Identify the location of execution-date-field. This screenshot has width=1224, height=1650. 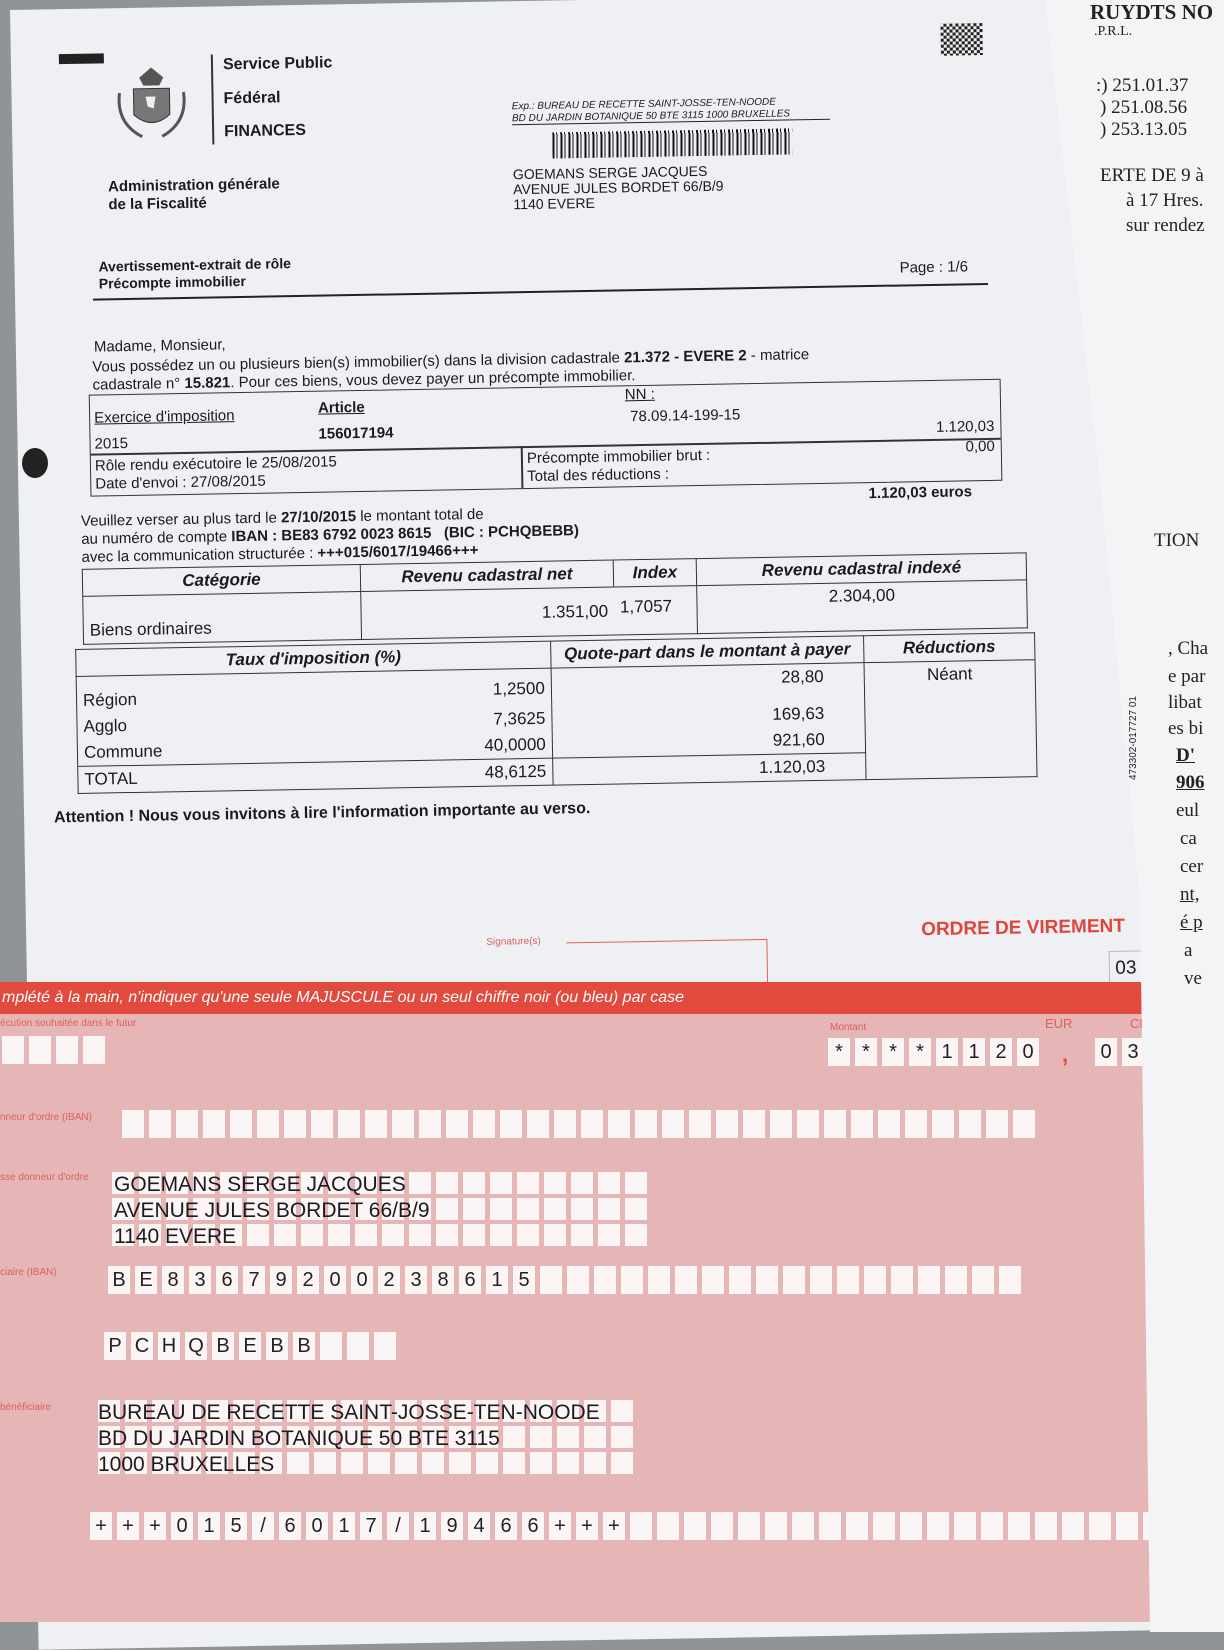
(53, 1050).